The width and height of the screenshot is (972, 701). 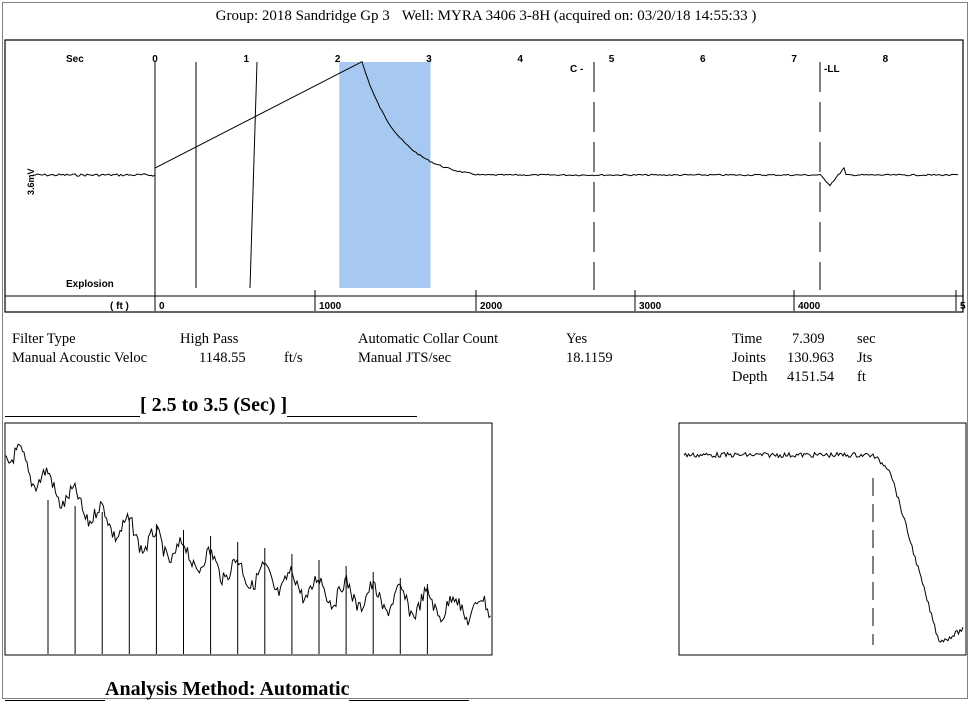 What do you see at coordinates (237, 577) in the screenshot?
I see `collar-count-lines` at bounding box center [237, 577].